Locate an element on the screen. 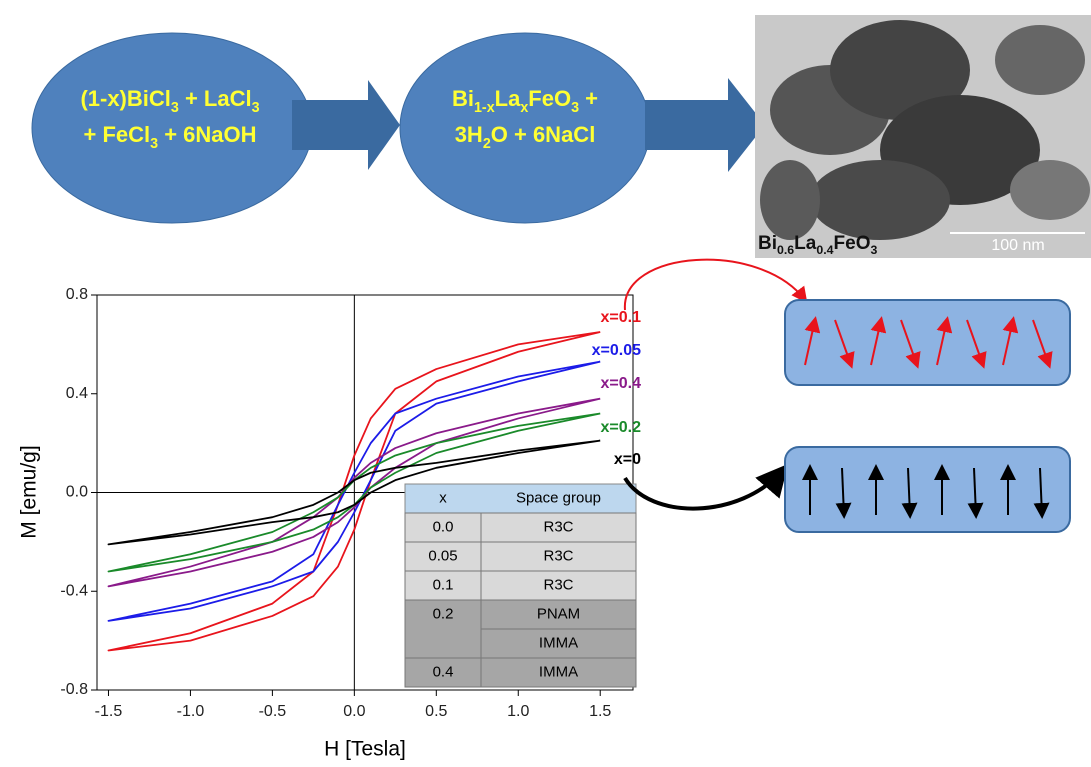 This screenshot has height=767, width=1091. series-label: x=0.4 is located at coordinates (621, 383).